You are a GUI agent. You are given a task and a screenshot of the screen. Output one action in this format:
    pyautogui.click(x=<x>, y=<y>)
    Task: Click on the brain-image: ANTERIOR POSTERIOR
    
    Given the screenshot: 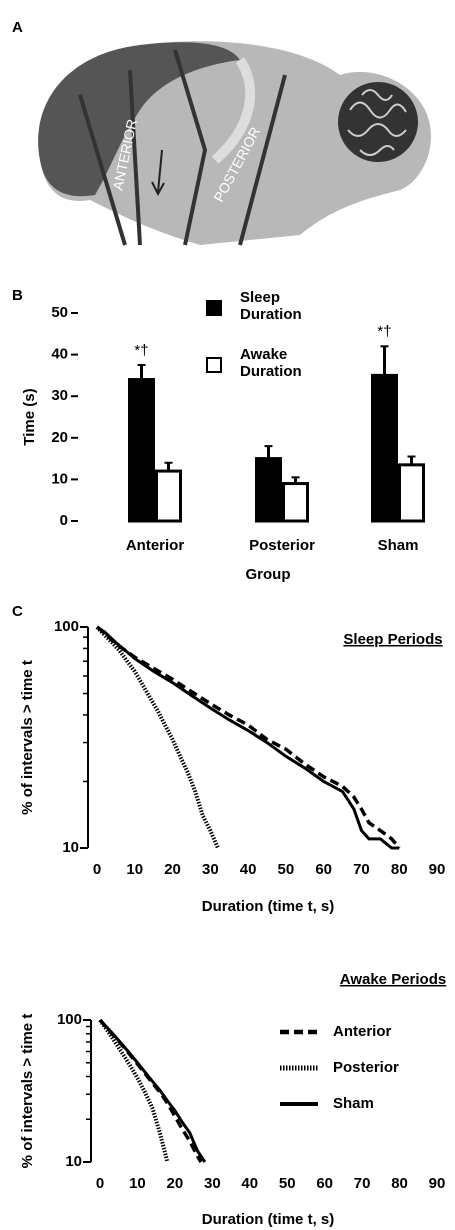 What is the action you would take?
    pyautogui.click(x=234, y=143)
    